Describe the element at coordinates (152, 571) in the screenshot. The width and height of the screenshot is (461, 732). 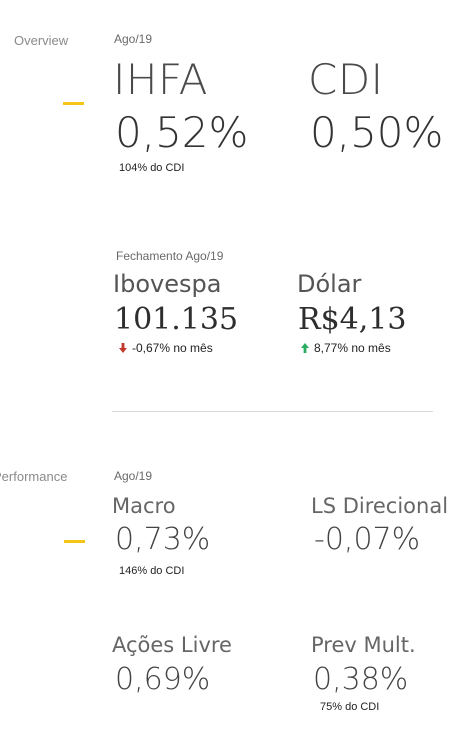
I see `fund-macro-note: 146% do CDI` at that location.